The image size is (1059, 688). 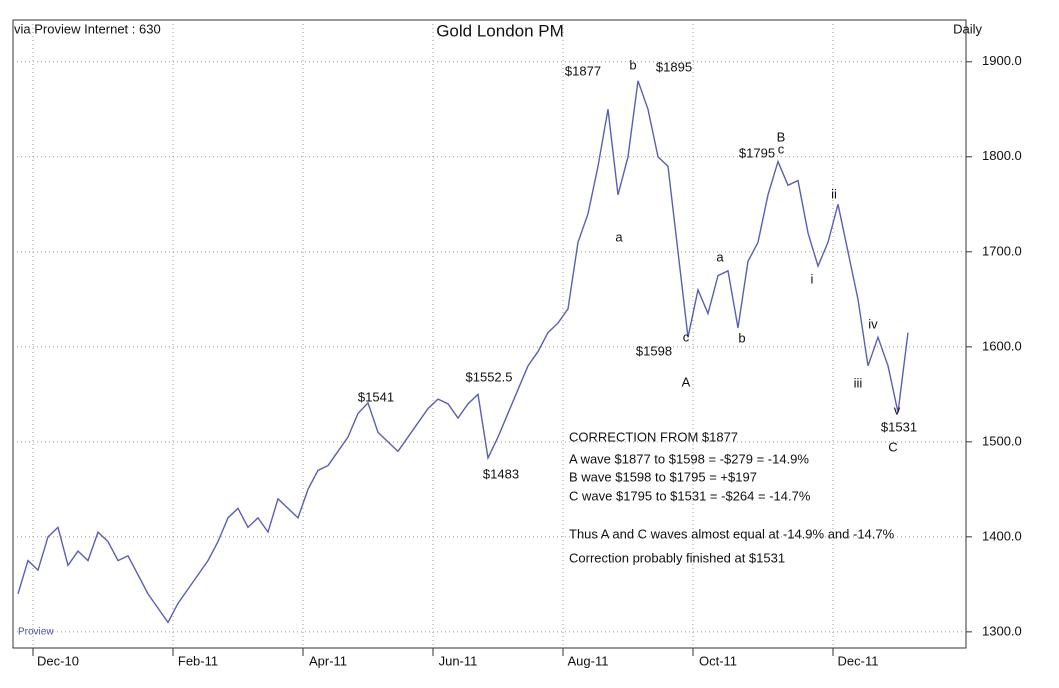 What do you see at coordinates (58, 660) in the screenshot?
I see `x-tick-label: Dec-10` at bounding box center [58, 660].